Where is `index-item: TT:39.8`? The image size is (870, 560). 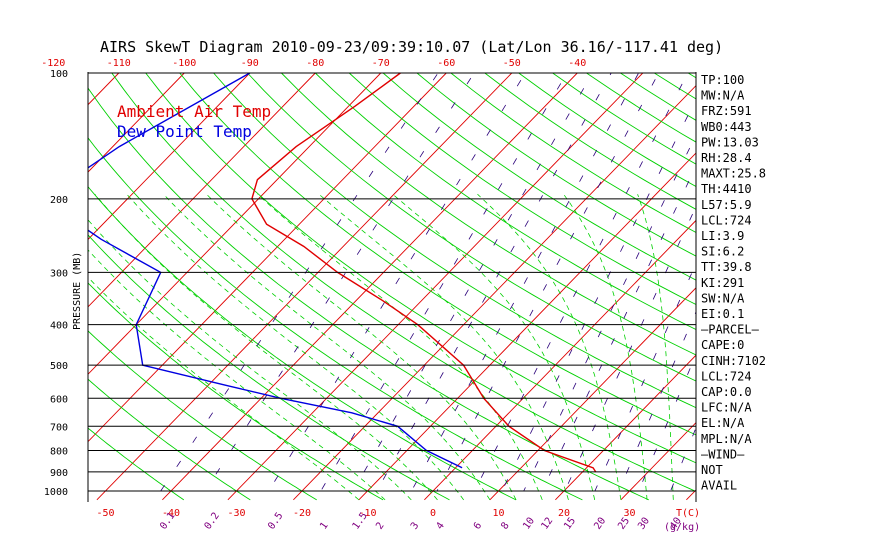
index-item: TT:39.8 is located at coordinates (726, 267).